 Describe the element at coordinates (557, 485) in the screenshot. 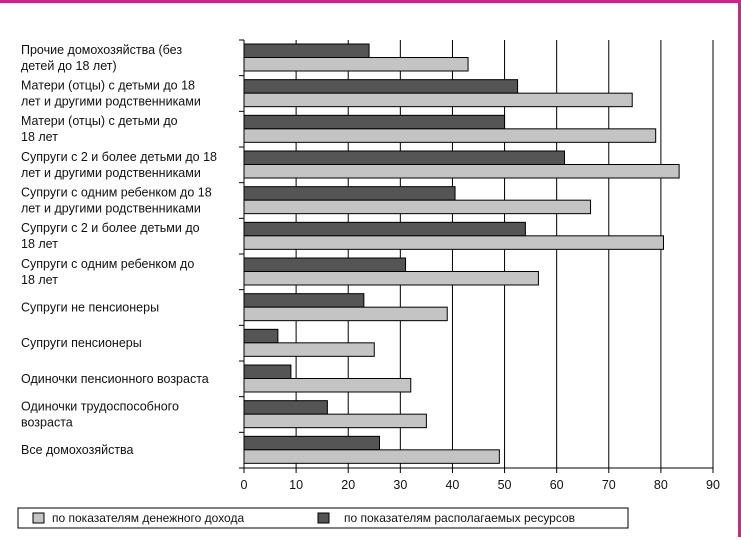

I see `x-tick-label: 60` at that location.